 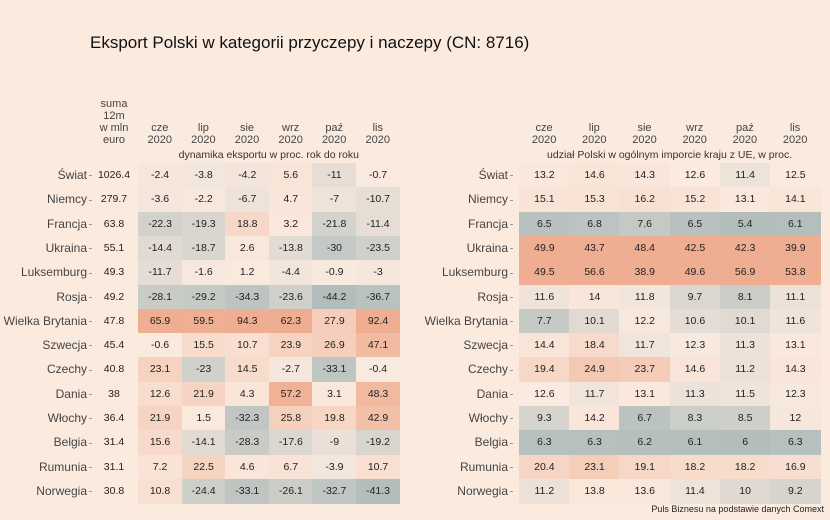 I want to click on heatmap-cell: 6.1, so click(x=695, y=443).